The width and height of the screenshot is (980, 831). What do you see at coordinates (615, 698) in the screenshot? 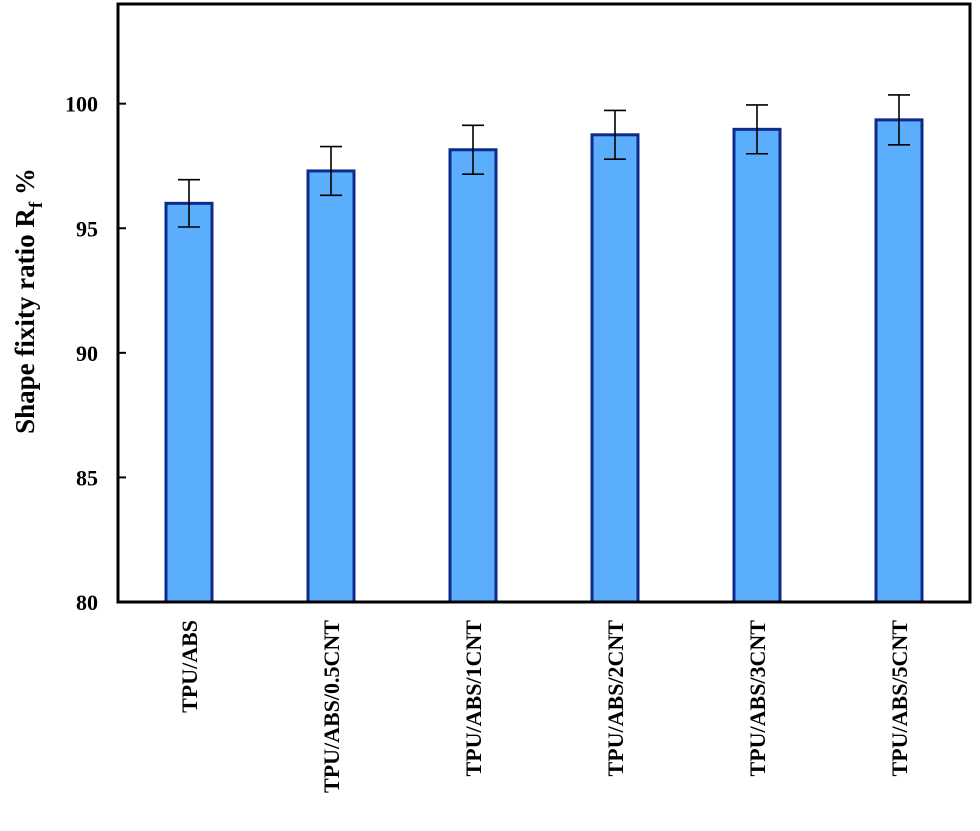
I see `x-tick-label: TPU/ABS/2CNT` at bounding box center [615, 698].